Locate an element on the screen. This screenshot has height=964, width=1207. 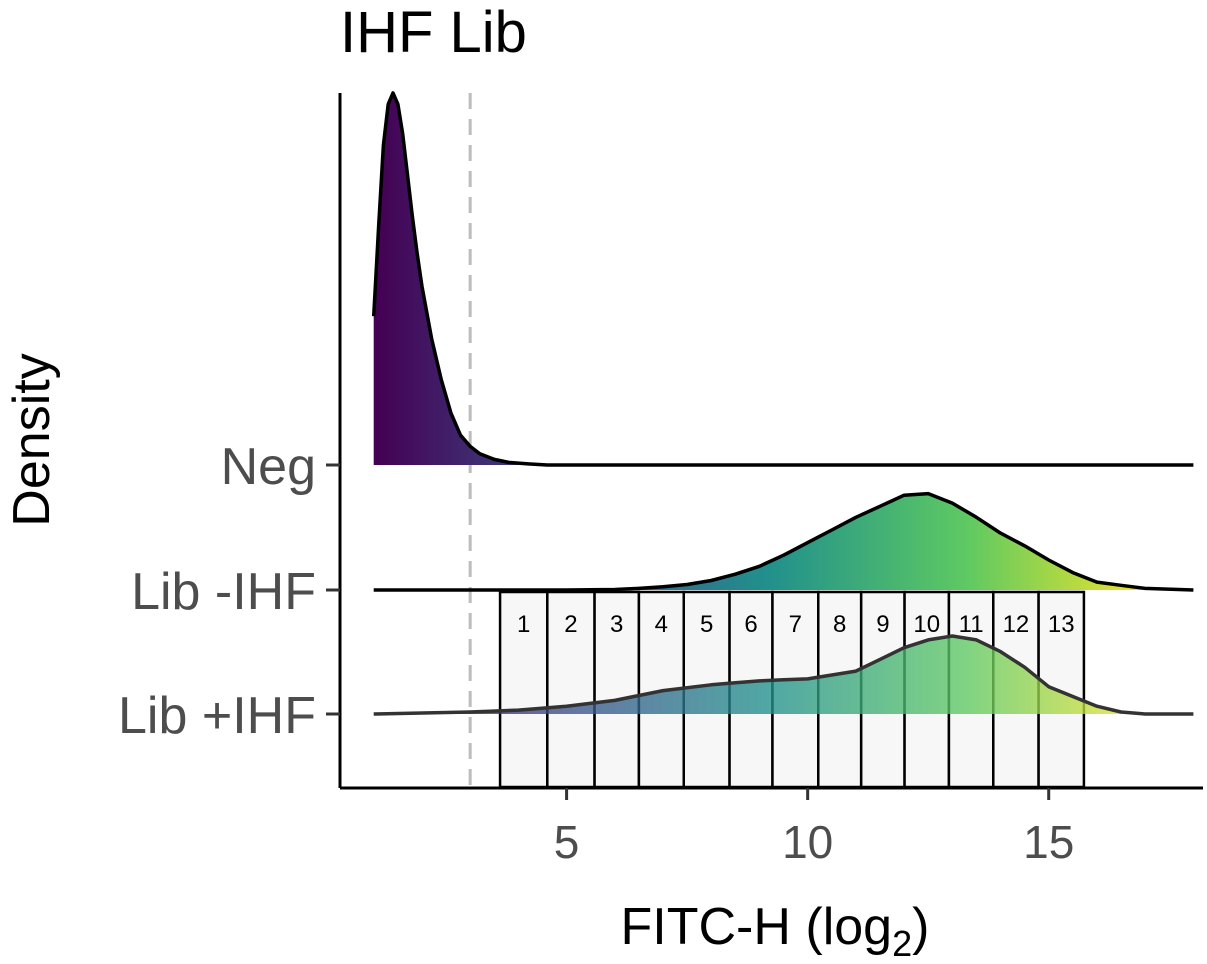
x-axis-label-main: FITC-H (log is located at coordinates (757, 927).